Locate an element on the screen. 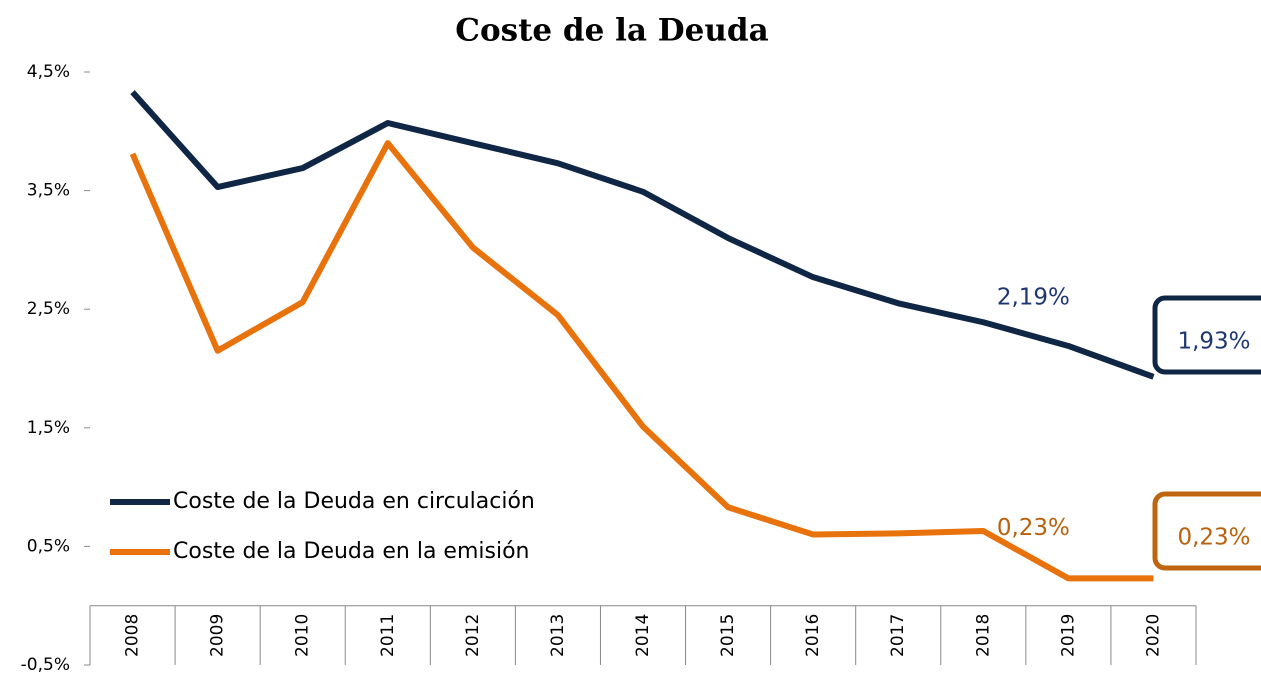  y-tick-label: 3,5% is located at coordinates (48, 191).